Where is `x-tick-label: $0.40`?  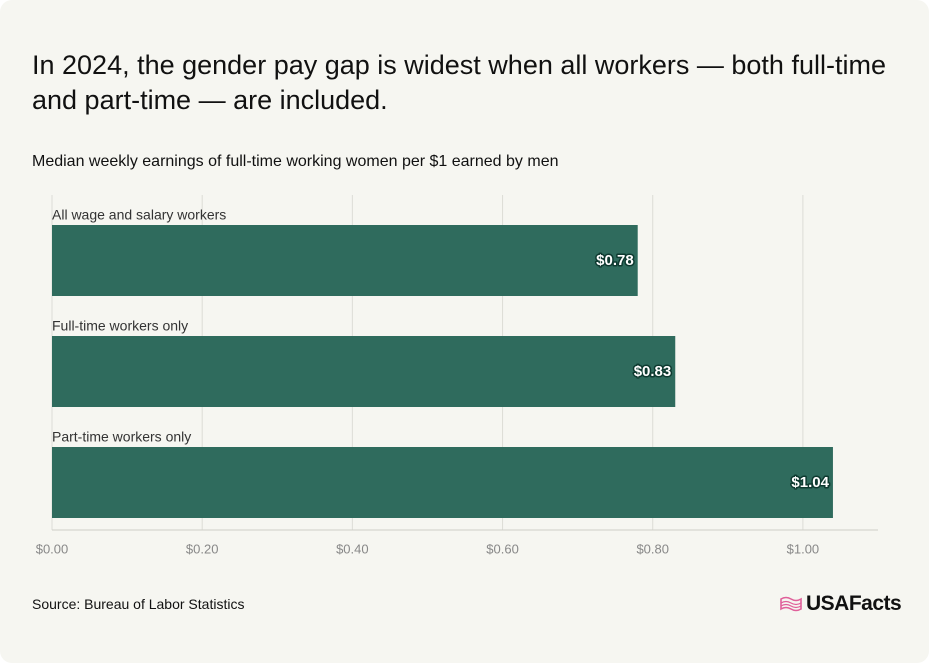 x-tick-label: $0.40 is located at coordinates (352, 548).